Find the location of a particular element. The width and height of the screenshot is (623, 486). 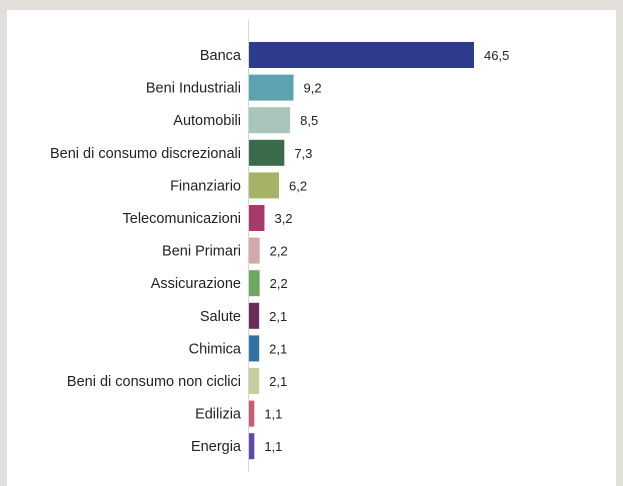

bar-assicurazione is located at coordinates (254, 283).